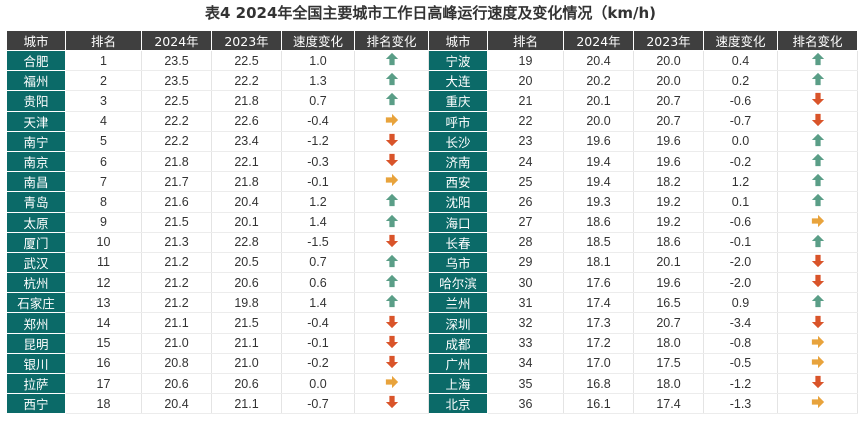 This screenshot has height=426, width=861. Describe the element at coordinates (598, 384) in the screenshot. I see `speed-2024-cell: 16.8` at that location.